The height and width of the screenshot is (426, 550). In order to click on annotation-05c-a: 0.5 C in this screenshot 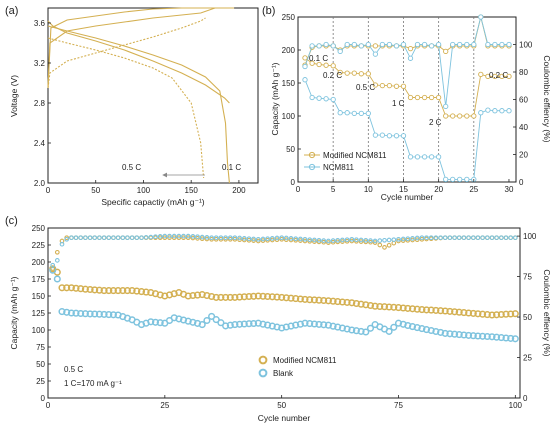, I will do `click(131, 167)`.